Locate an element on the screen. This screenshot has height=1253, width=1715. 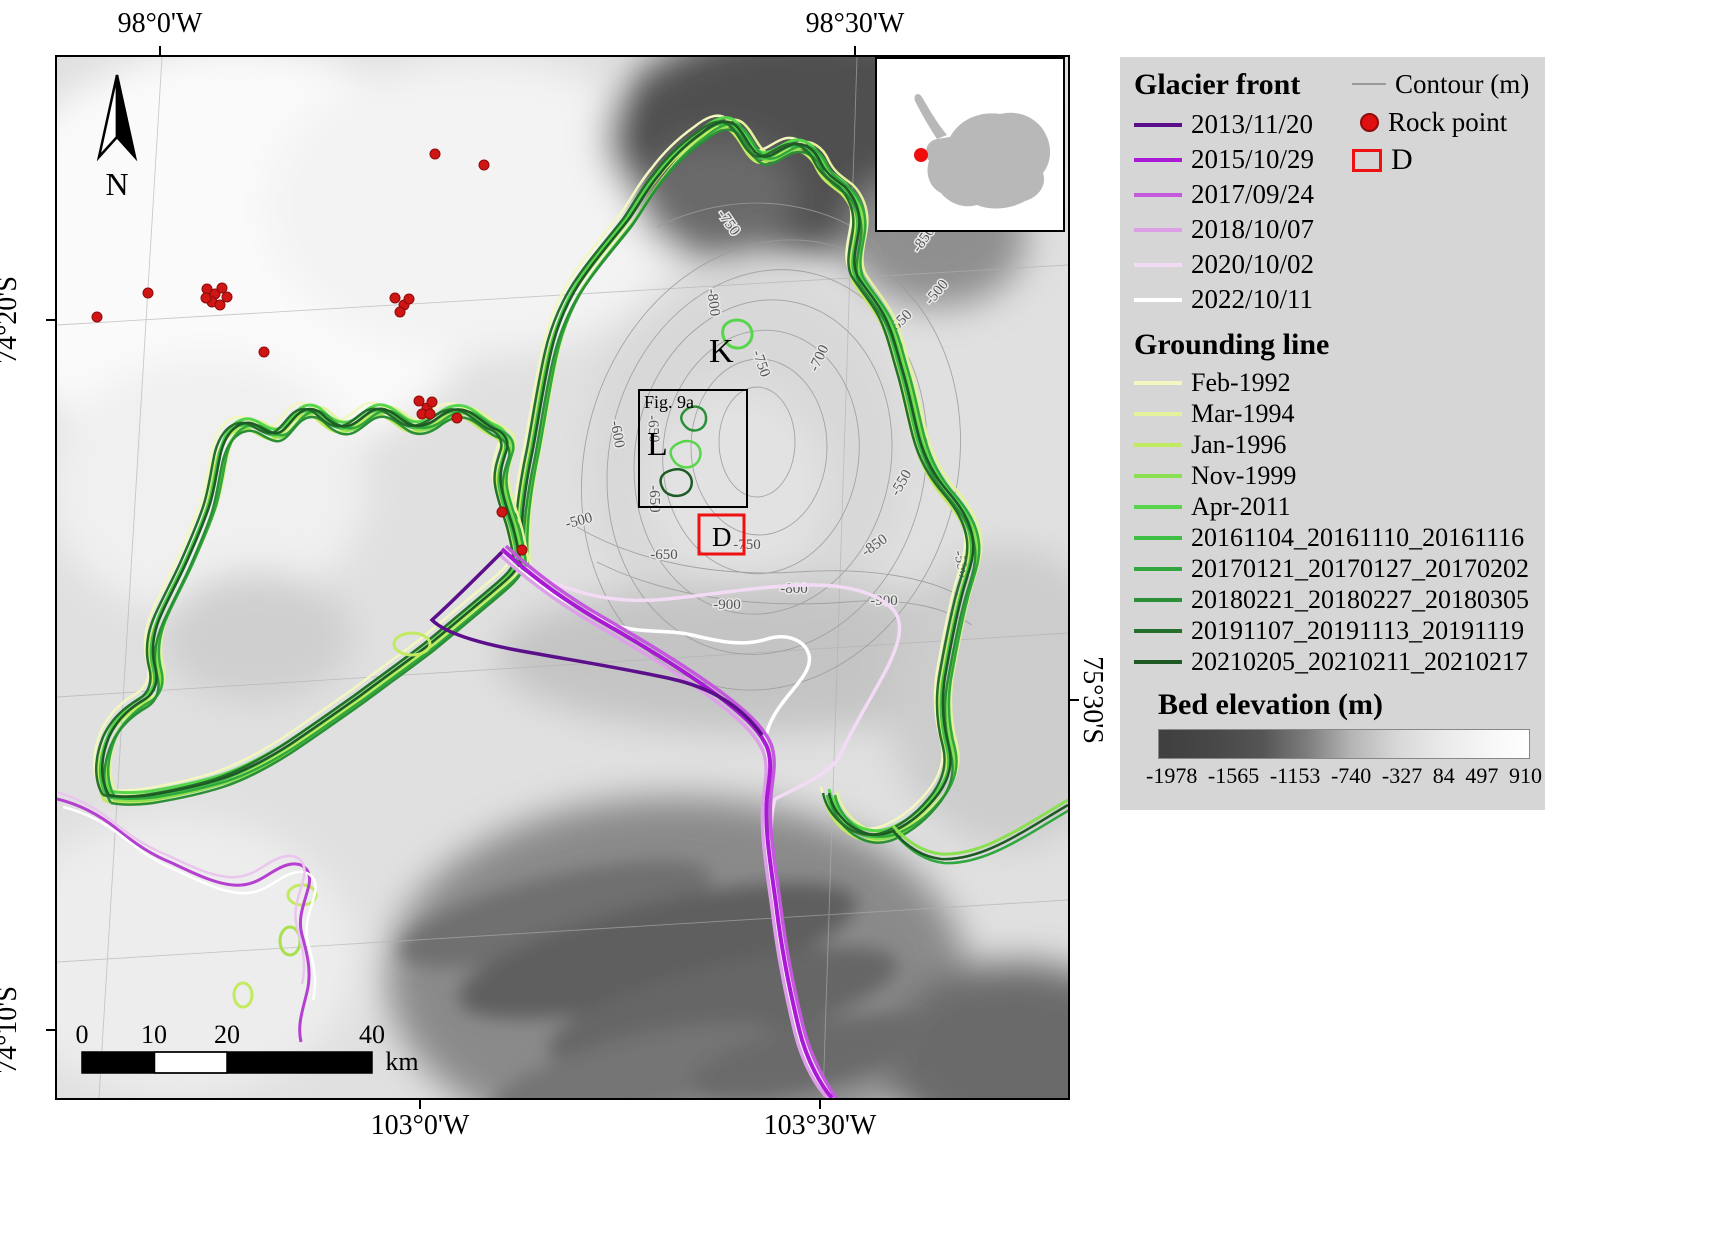
legend-item-d-box: D is located at coordinates (1444, 160).